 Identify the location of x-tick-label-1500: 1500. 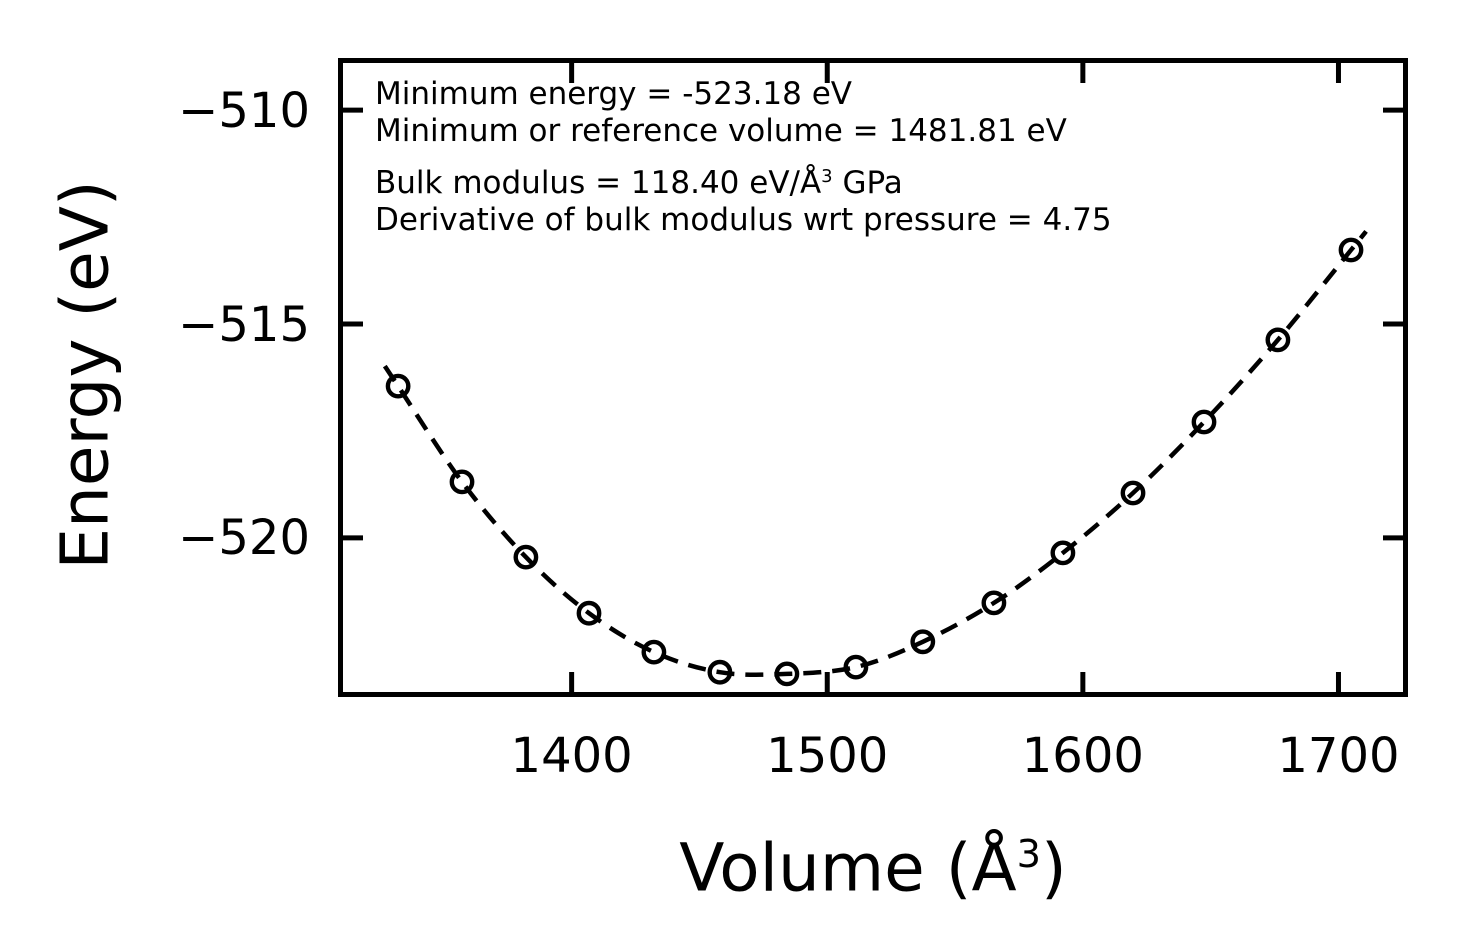
(827, 756).